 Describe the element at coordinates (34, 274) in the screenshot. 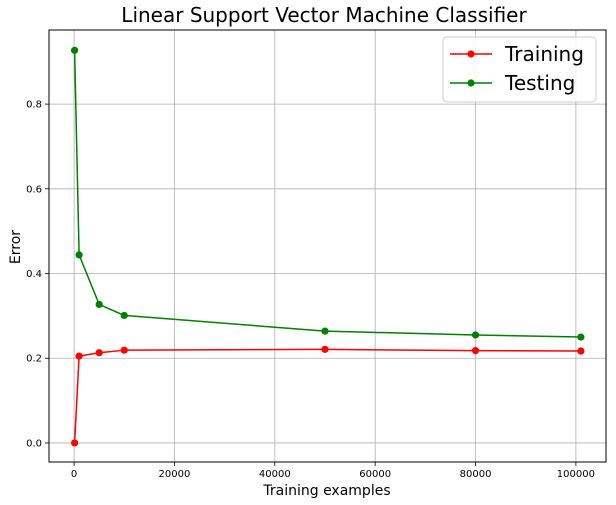

I see `y-tick-label: 0.4` at that location.